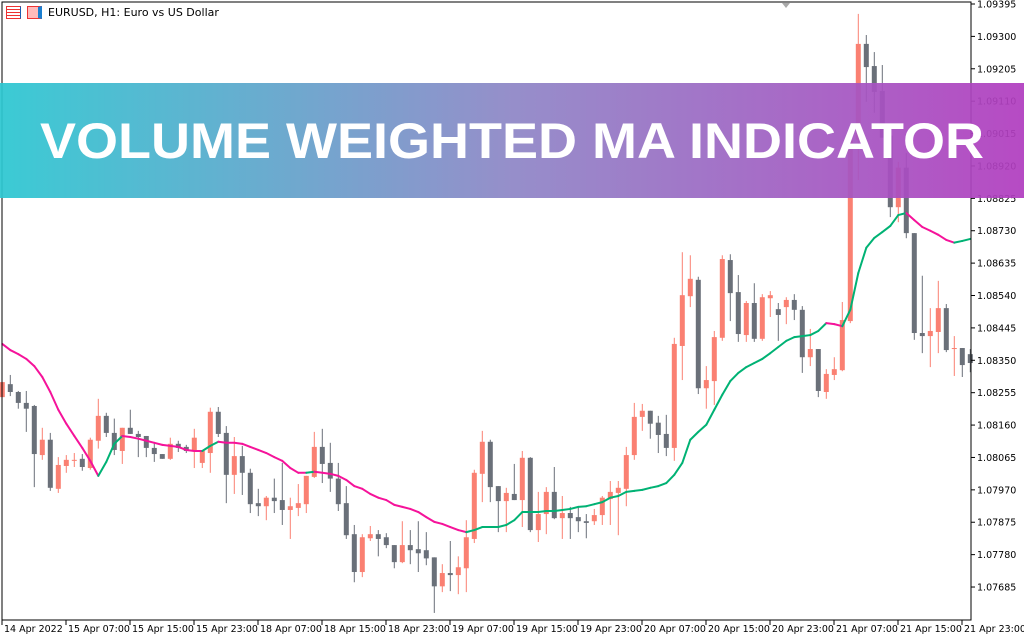 Image resolution: width=1024 pixels, height=640 pixels. What do you see at coordinates (996, 361) in the screenshot?
I see `y-tick-label: 1.08350` at bounding box center [996, 361].